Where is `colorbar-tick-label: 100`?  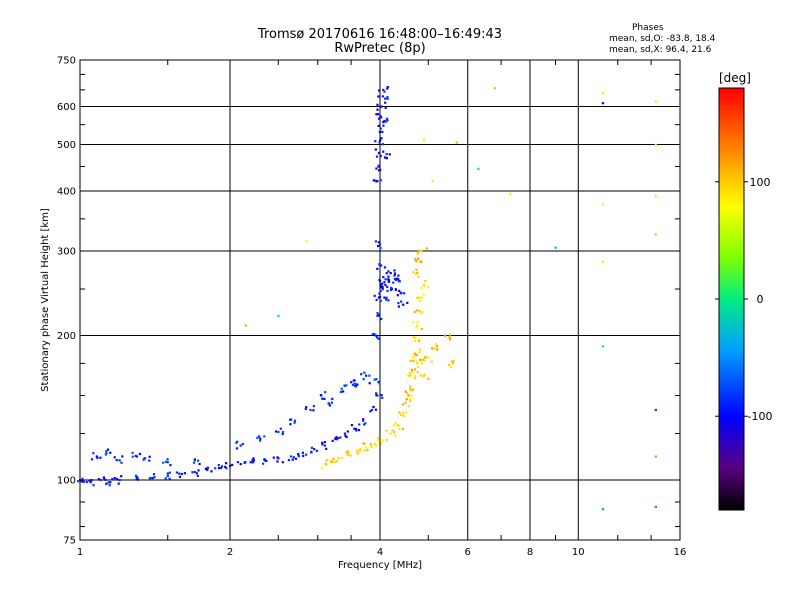
colorbar-tick-label: 100 is located at coordinates (760, 182).